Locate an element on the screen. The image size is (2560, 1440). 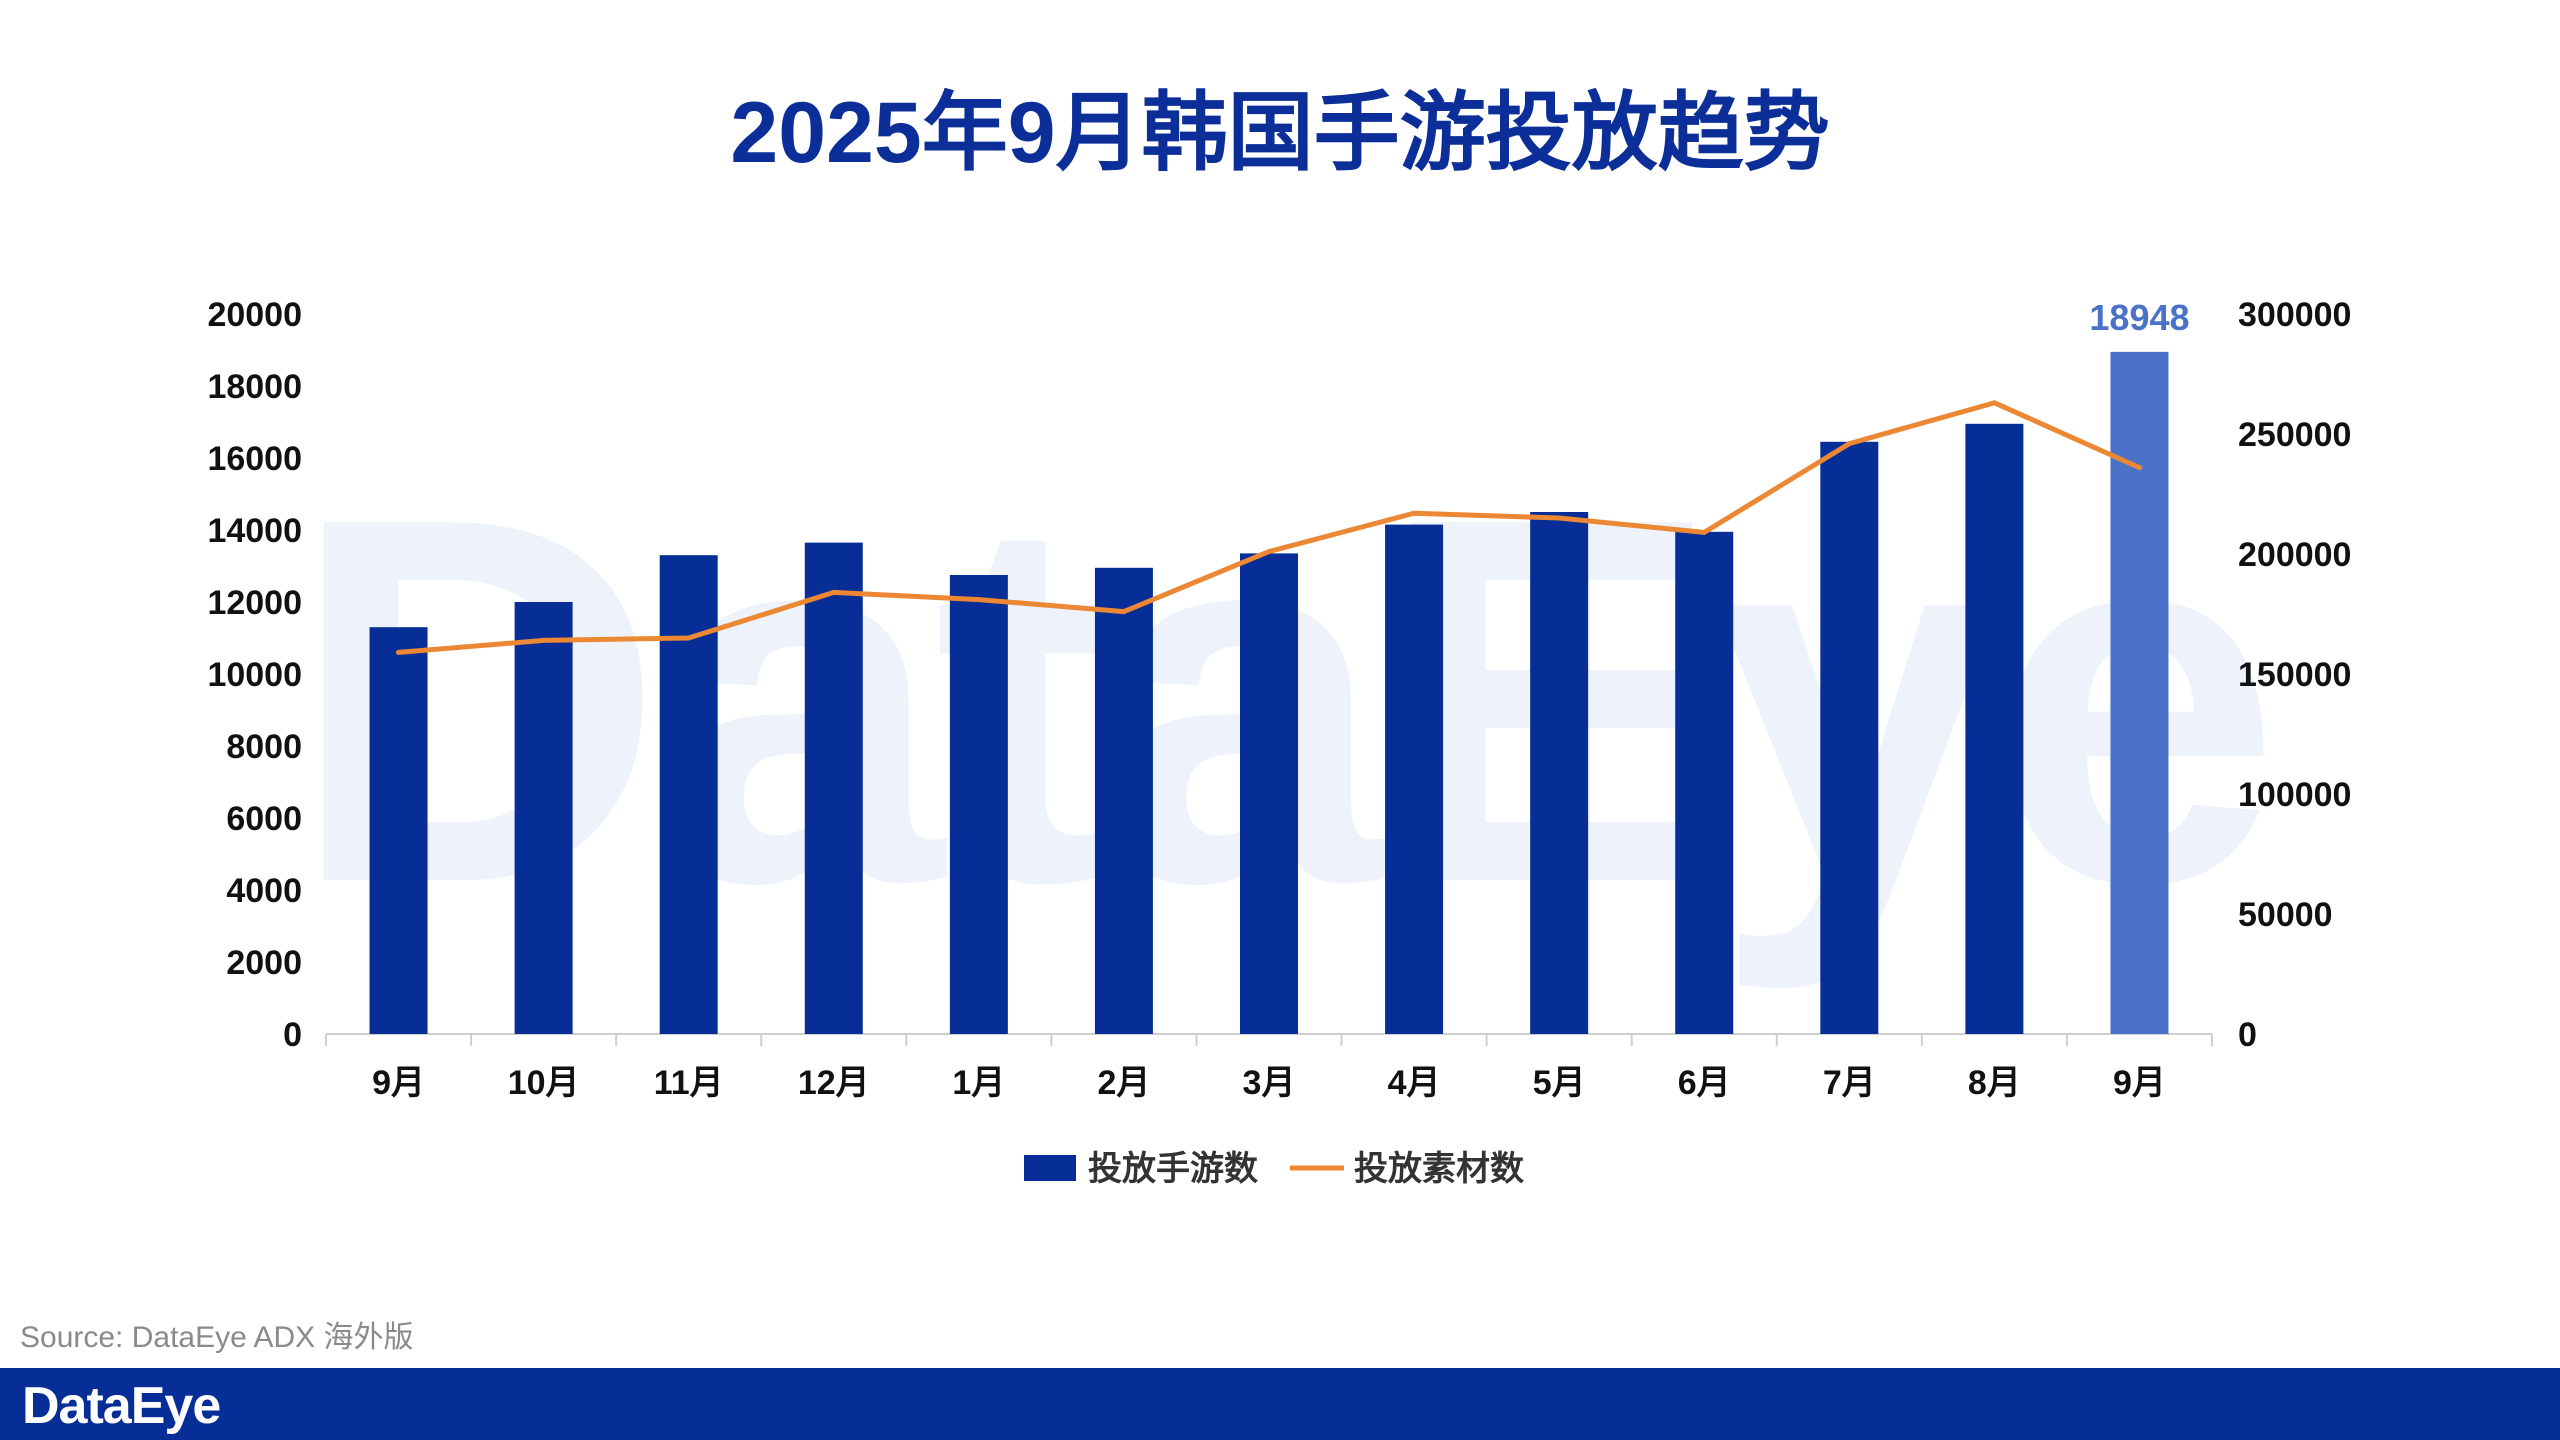
x-category-label: 6月 is located at coordinates (1704, 1083).